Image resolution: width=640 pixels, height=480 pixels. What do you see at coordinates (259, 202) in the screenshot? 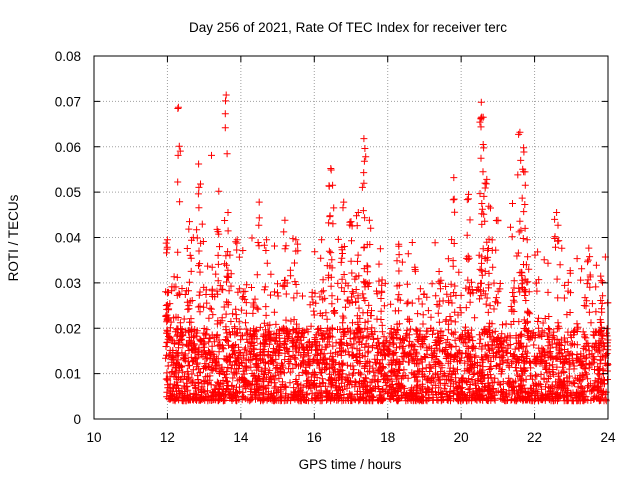
I see `data-point-peak` at bounding box center [259, 202].